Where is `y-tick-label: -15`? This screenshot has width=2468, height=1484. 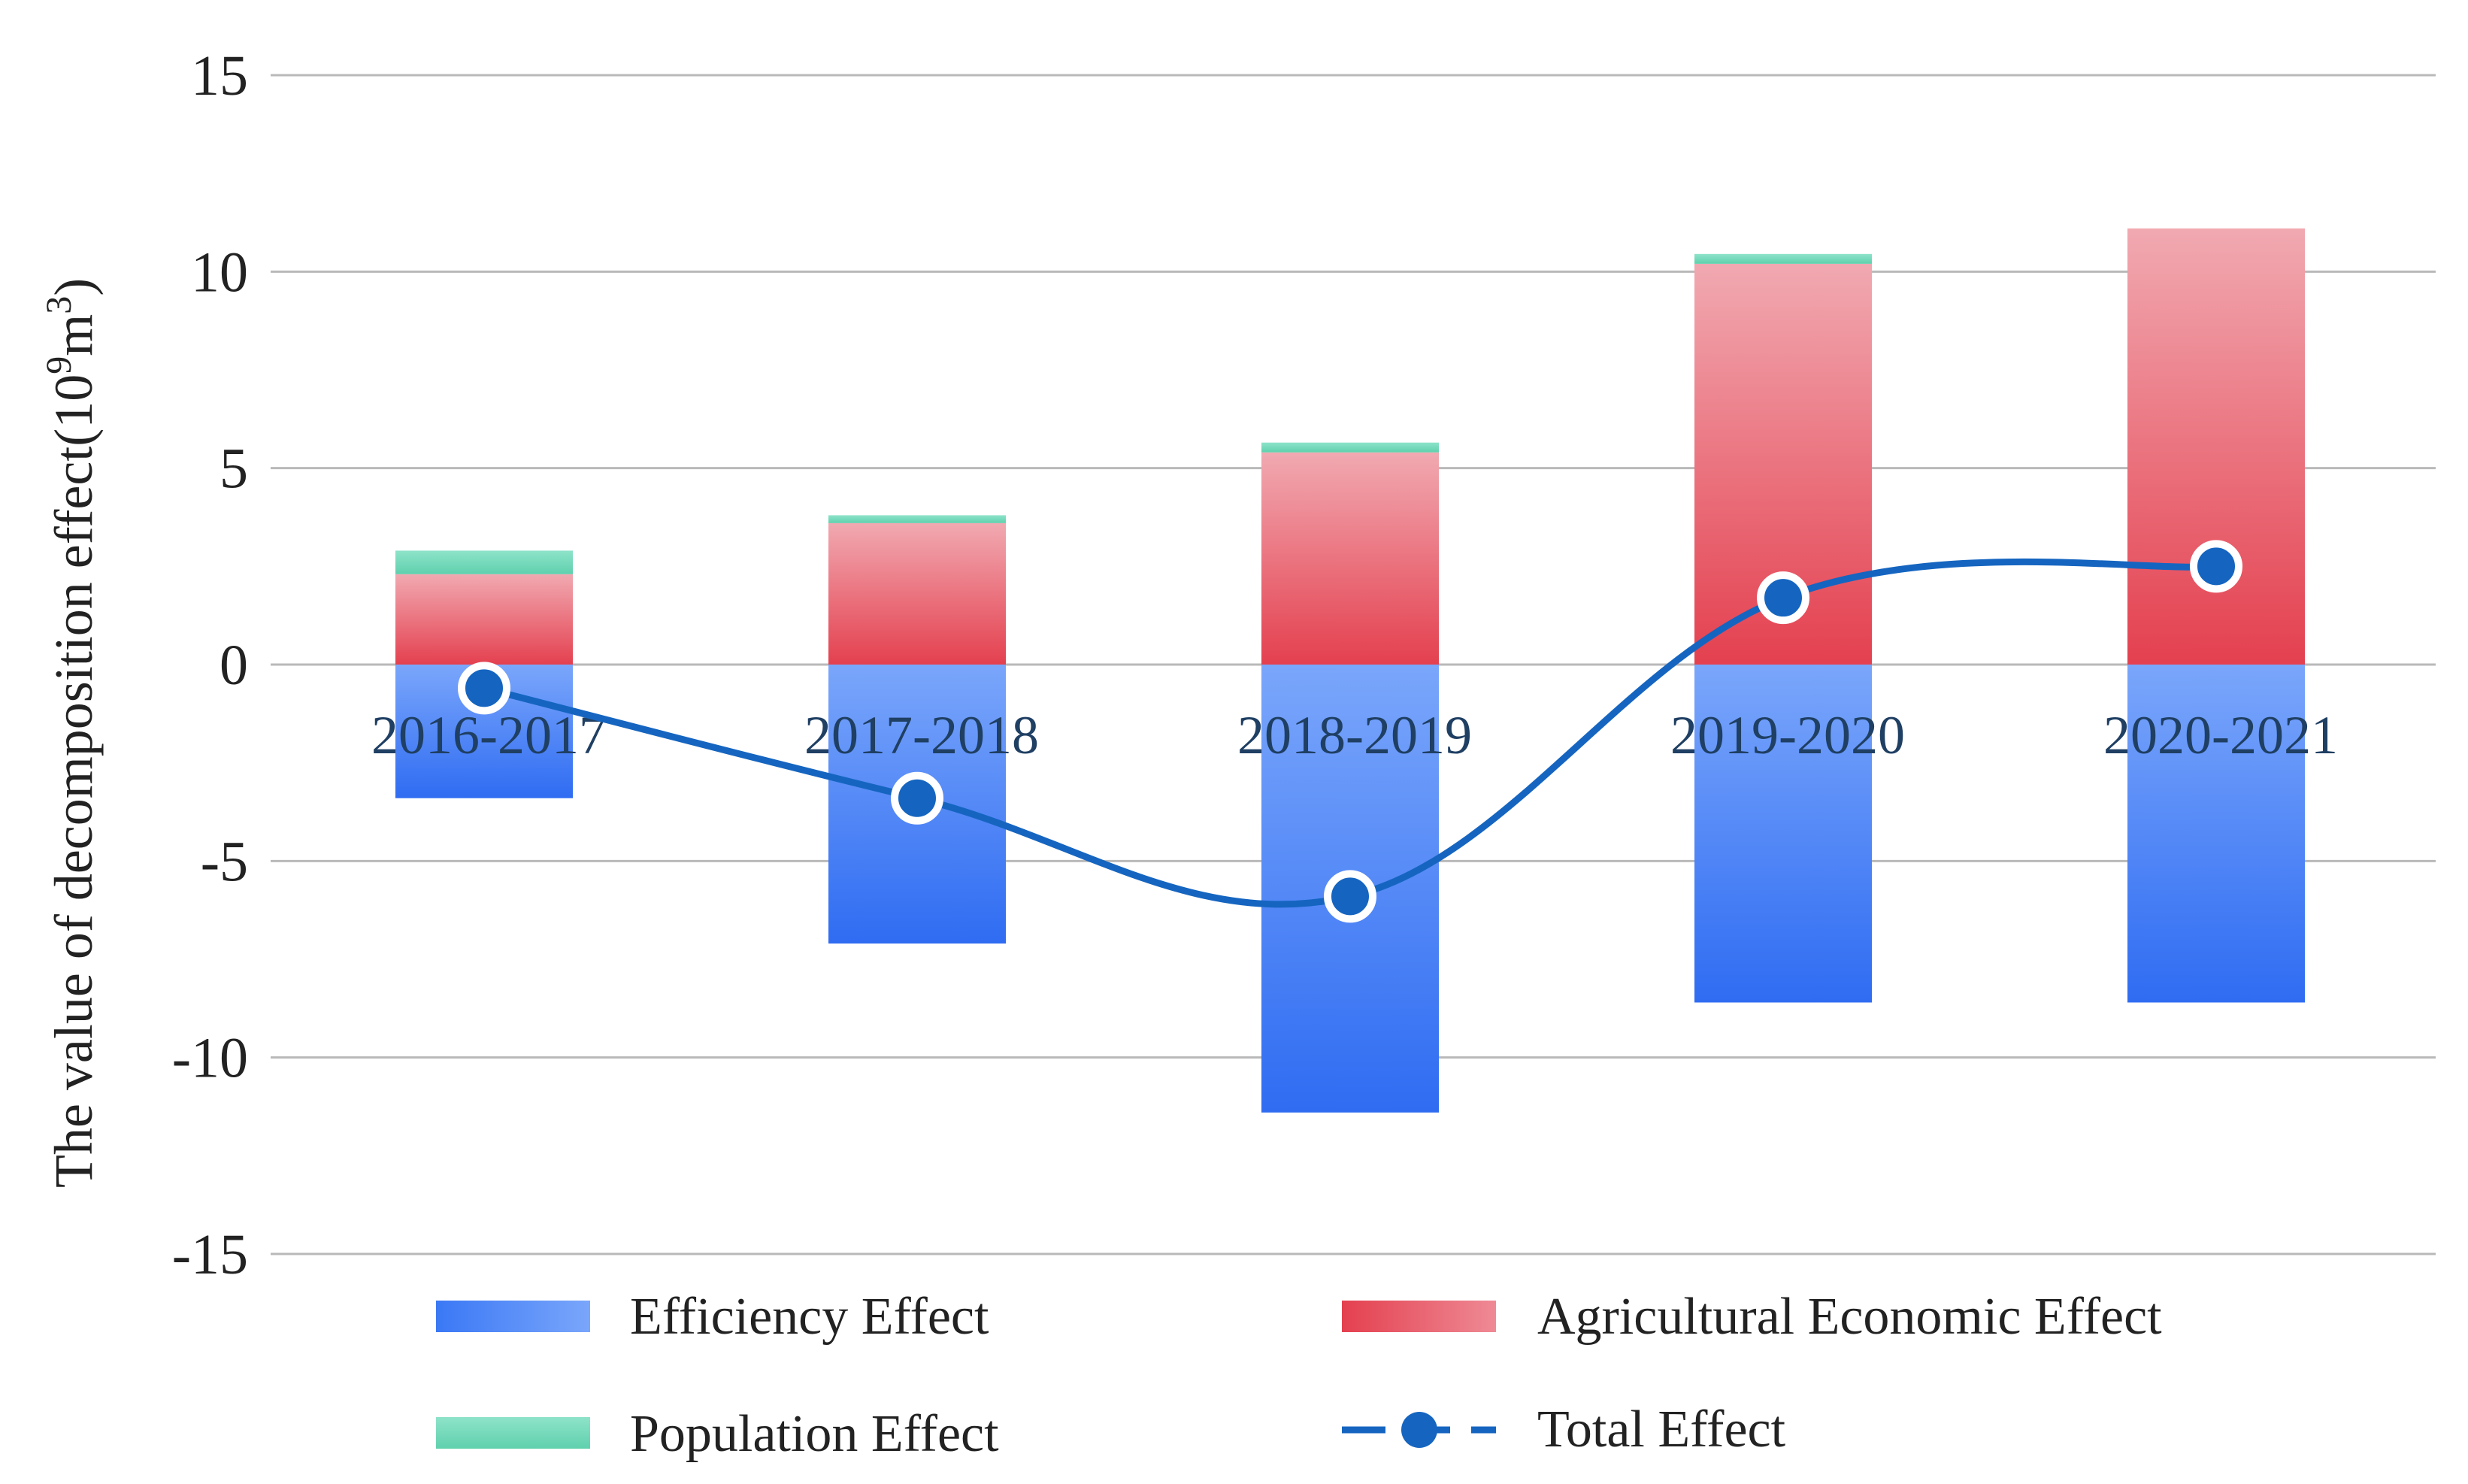 y-tick-label: -15 is located at coordinates (210, 1254).